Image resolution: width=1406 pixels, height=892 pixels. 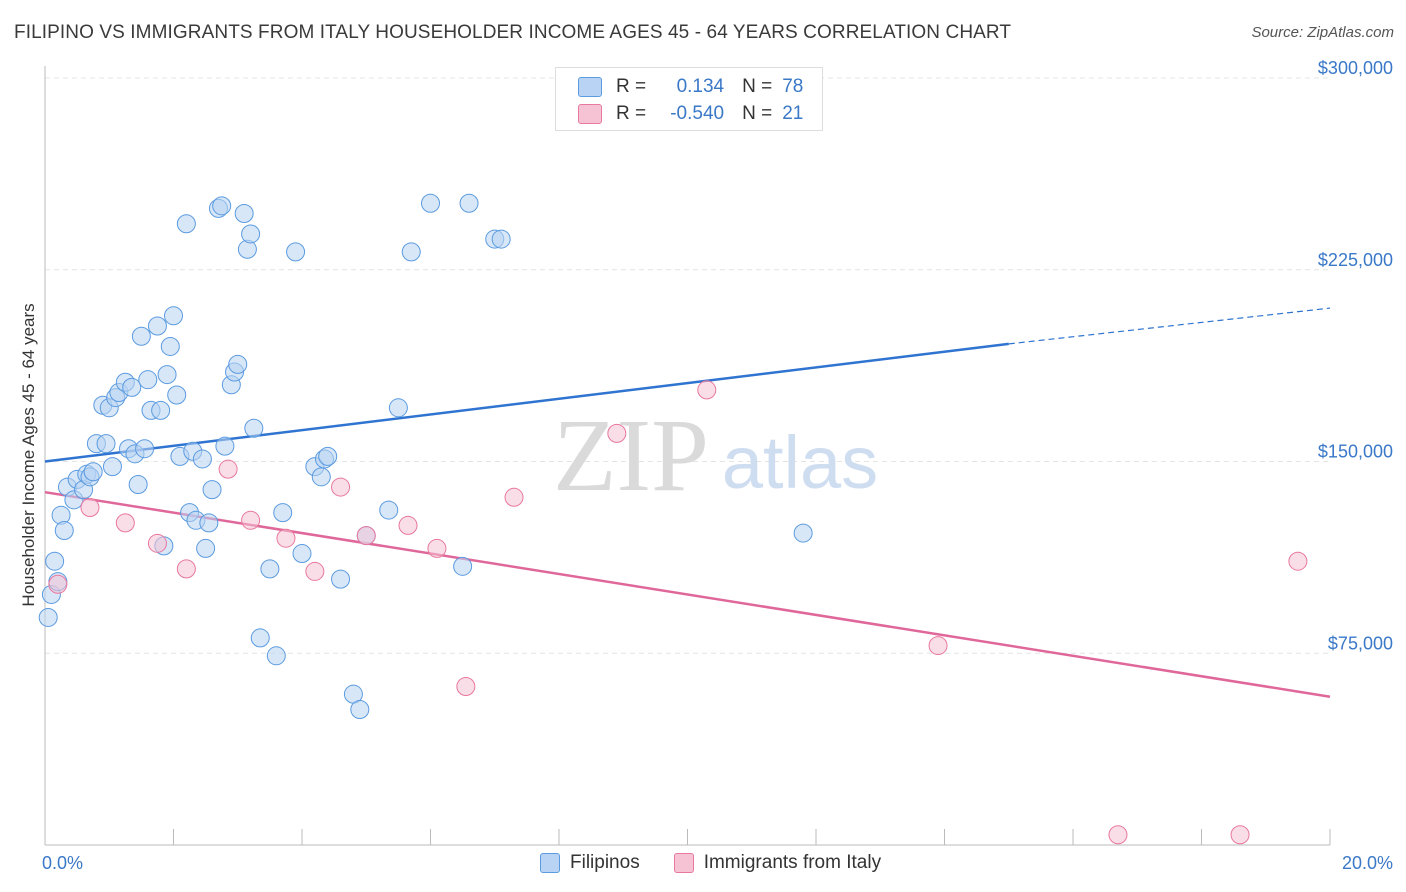 I want to click on filipinos-trendline-extension, so click(x=1169, y=326).